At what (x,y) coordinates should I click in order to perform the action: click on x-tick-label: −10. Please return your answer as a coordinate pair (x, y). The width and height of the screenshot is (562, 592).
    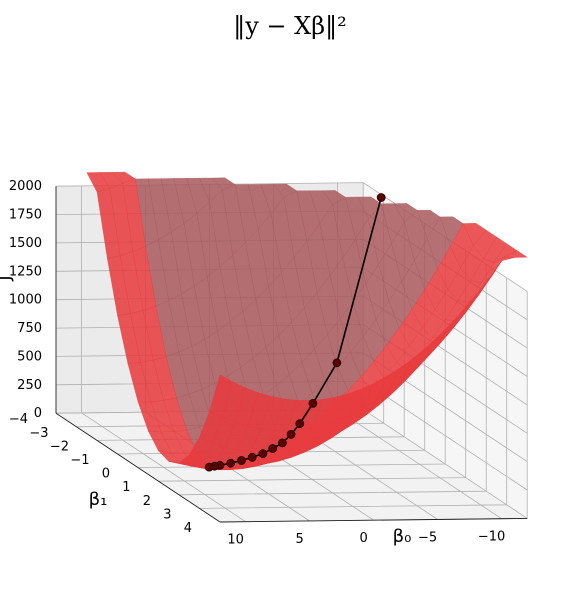
    Looking at the image, I should click on (491, 537).